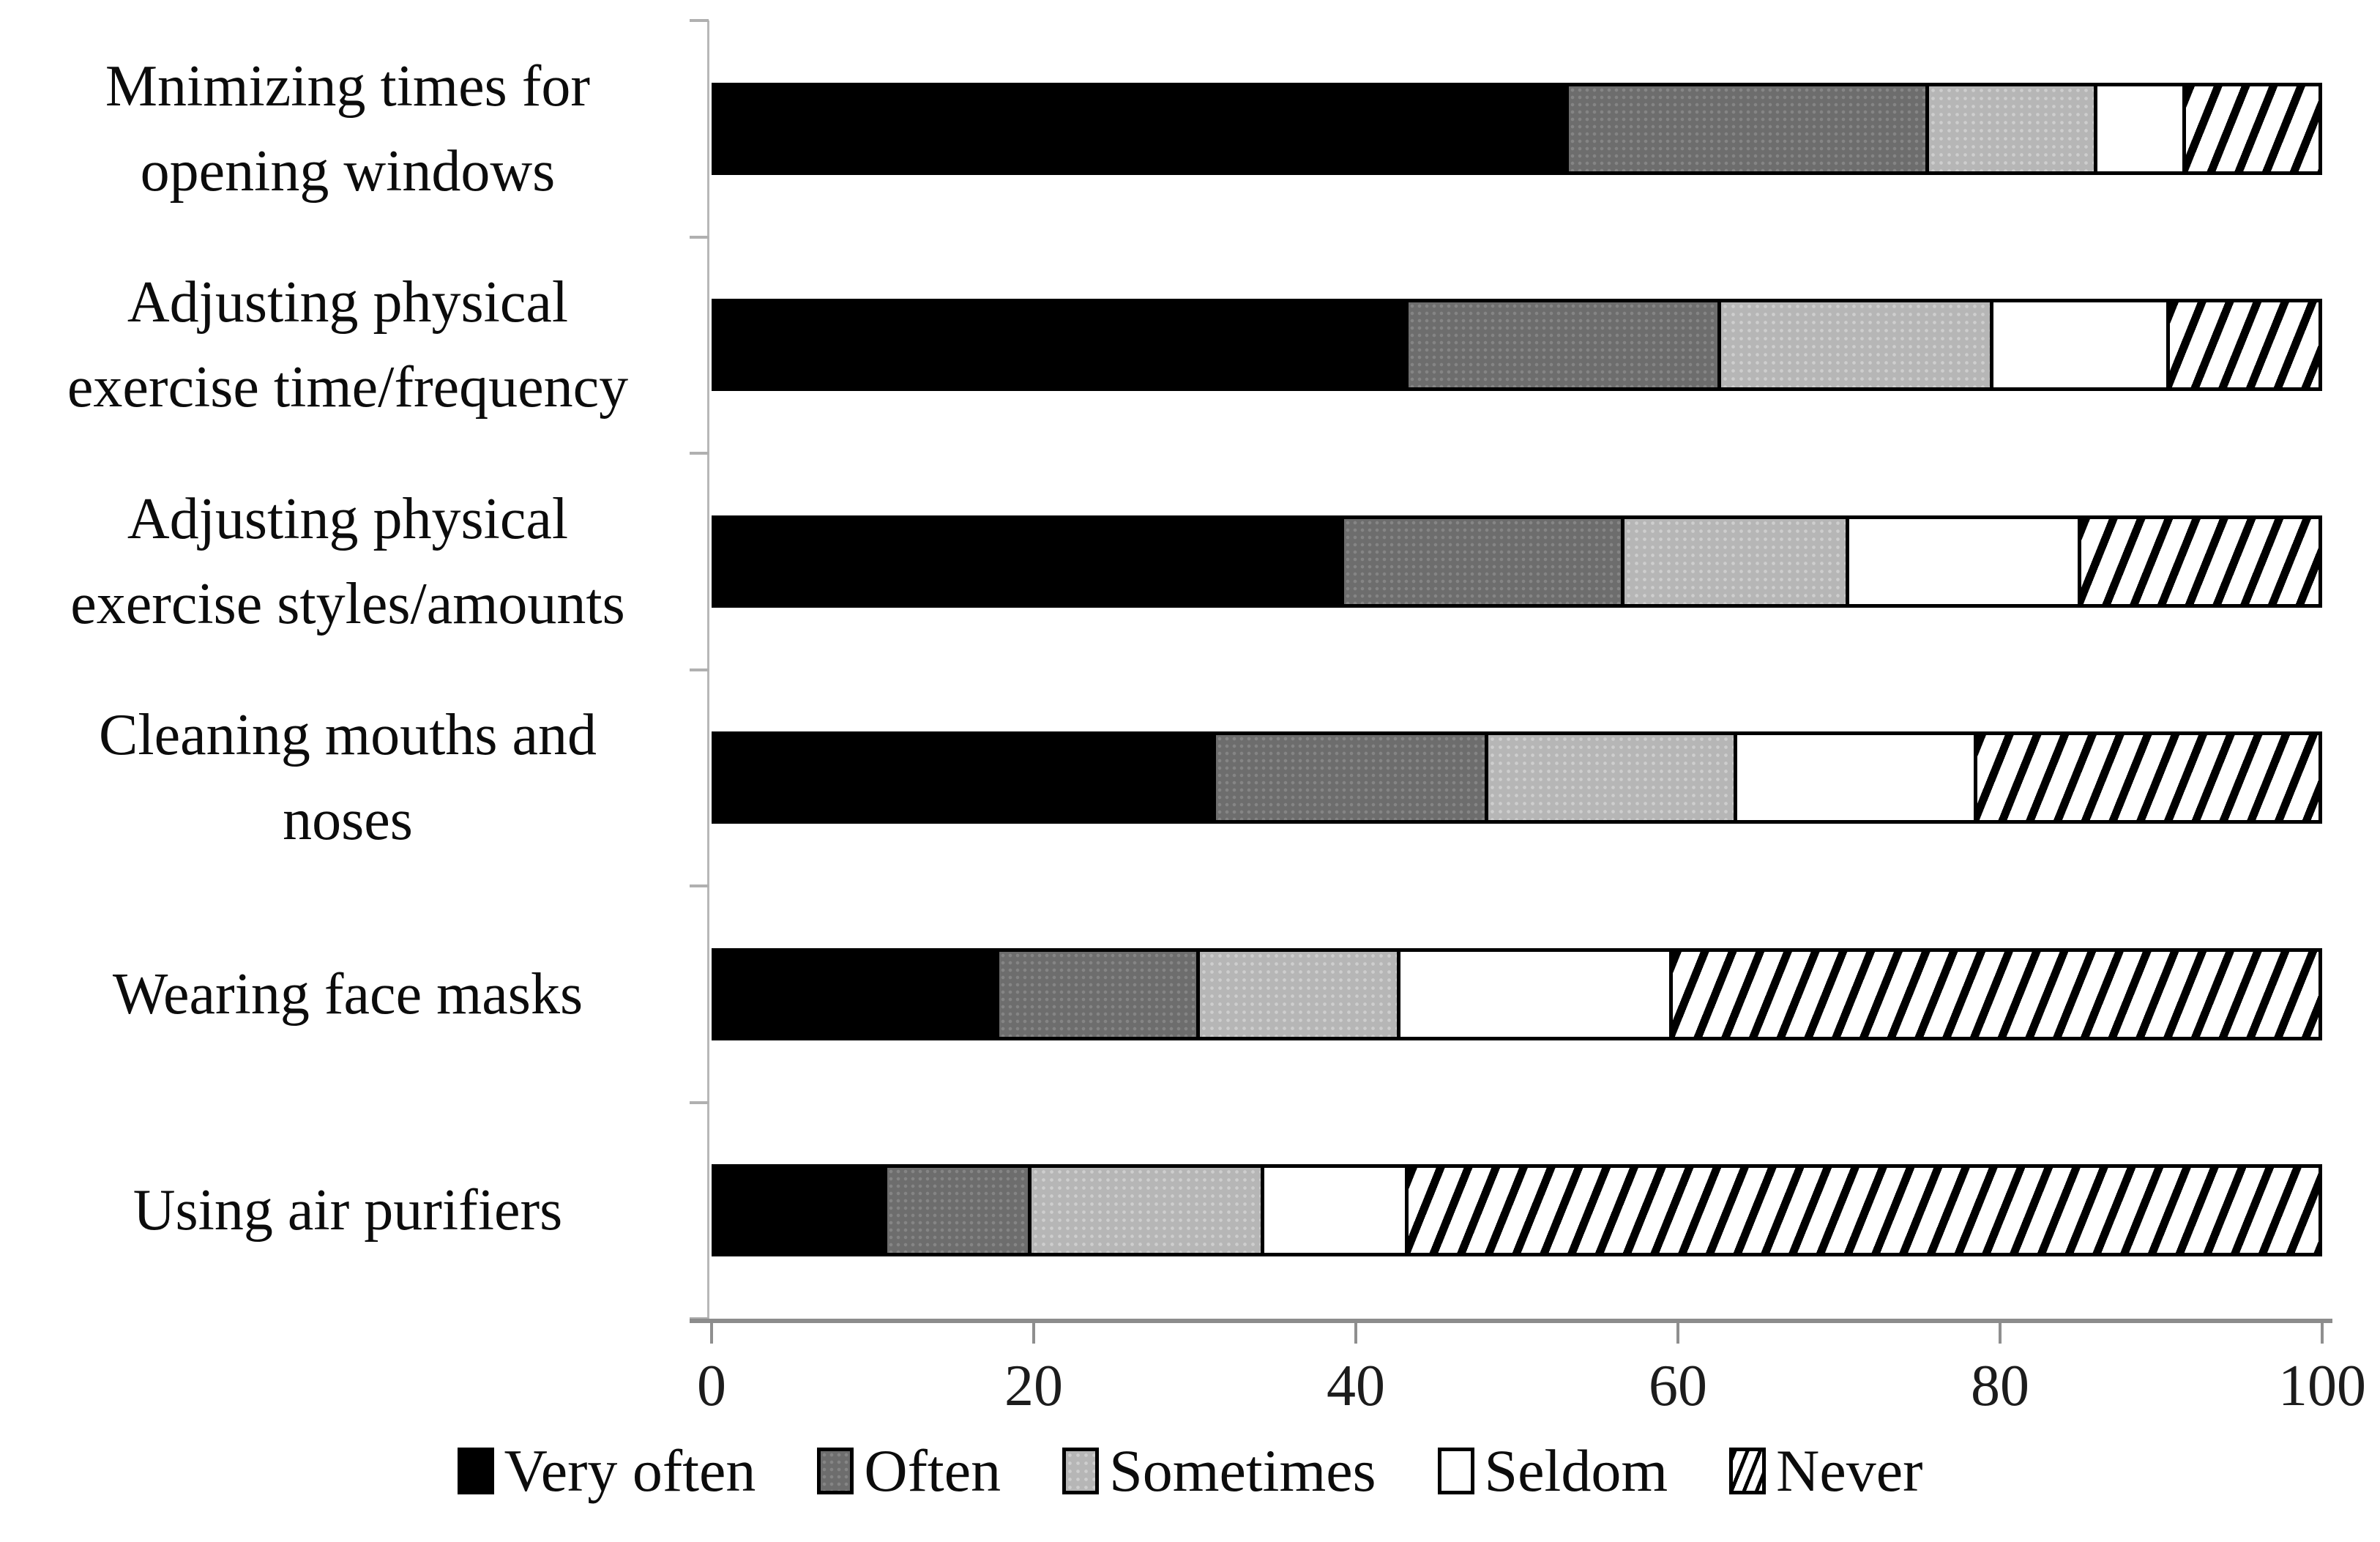  Describe the element at coordinates (1356, 1386) in the screenshot. I see `x-axis-tick-label: 40` at that location.